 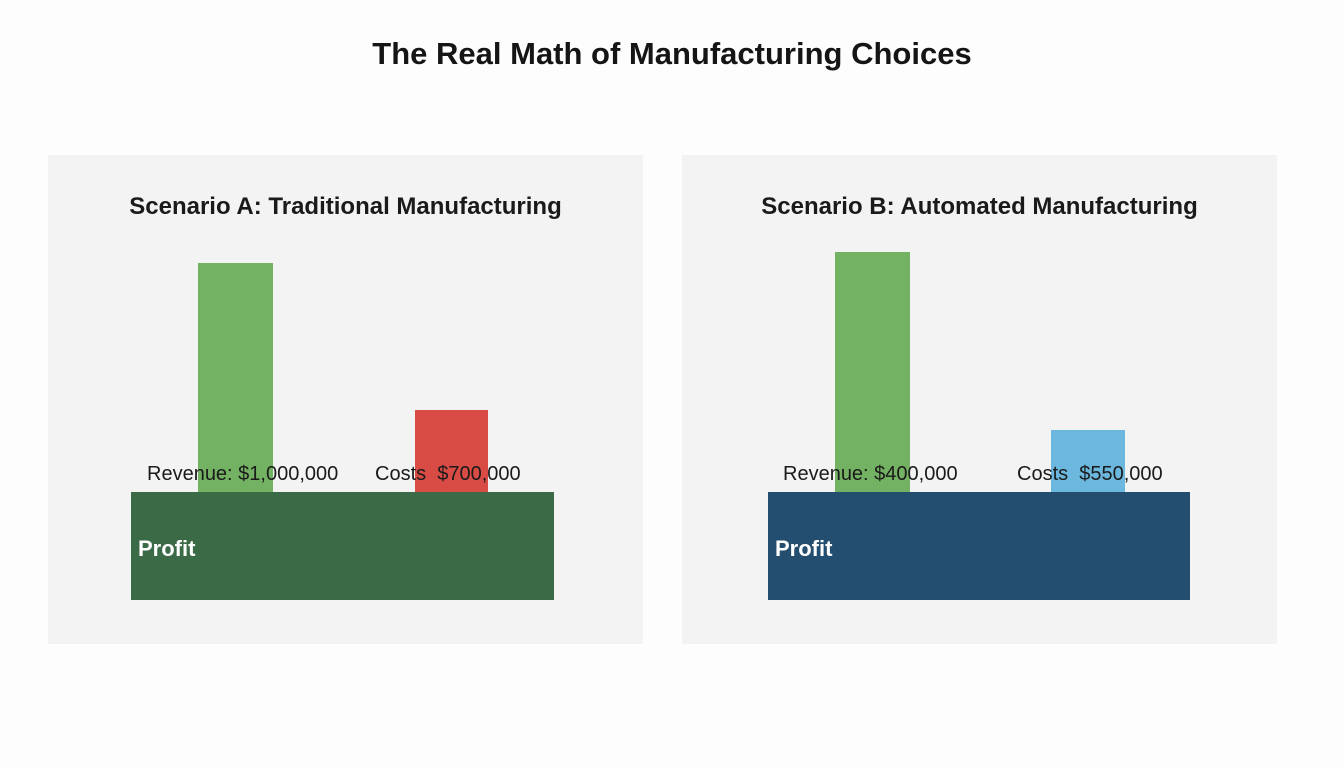 I want to click on profit-block-a: Profit, so click(x=342, y=546).